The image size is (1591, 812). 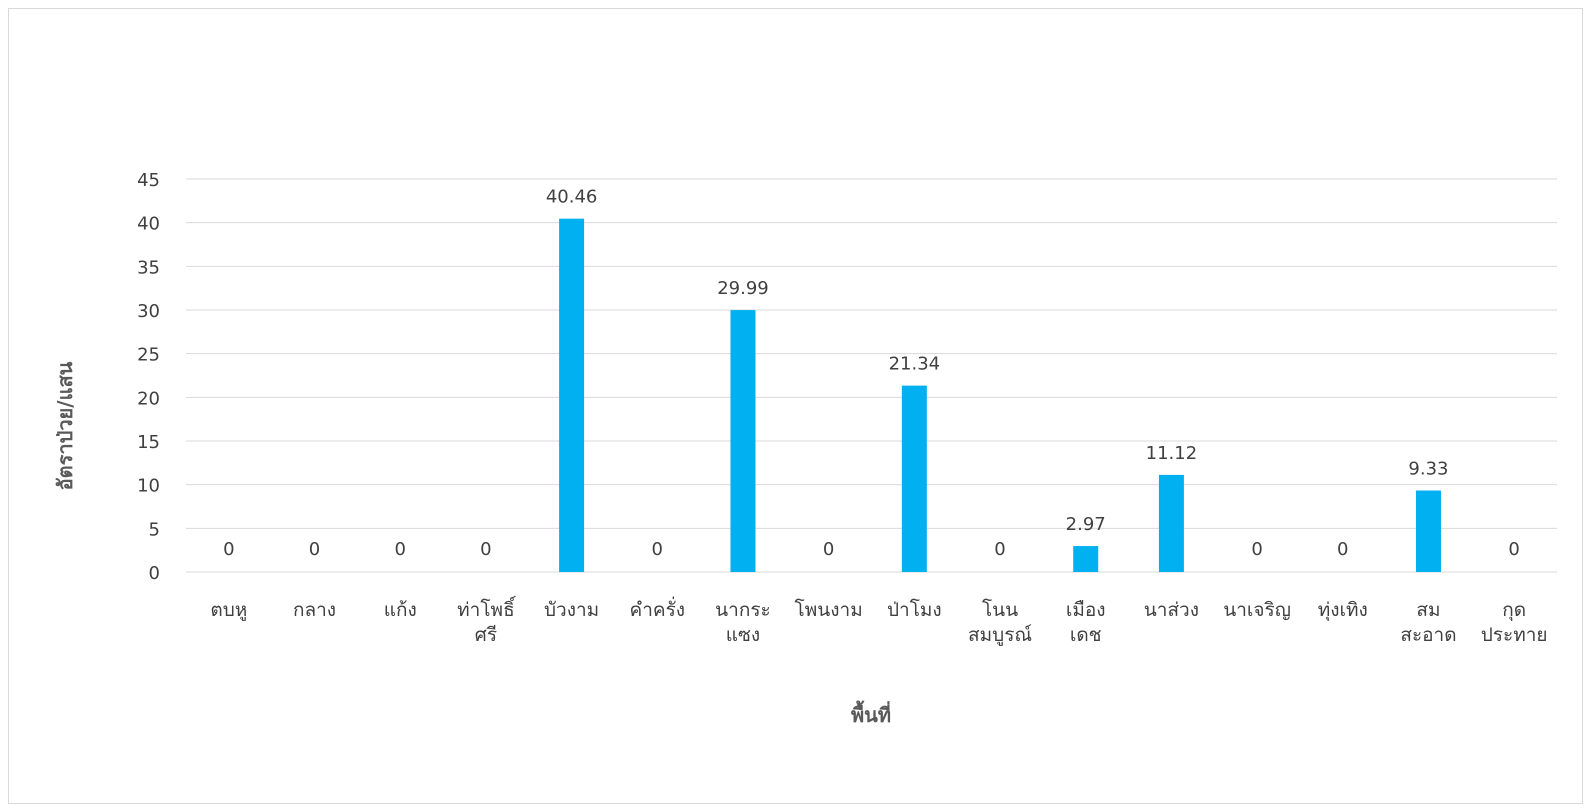 I want to click on data-label: 2.97, so click(x=1086, y=524).